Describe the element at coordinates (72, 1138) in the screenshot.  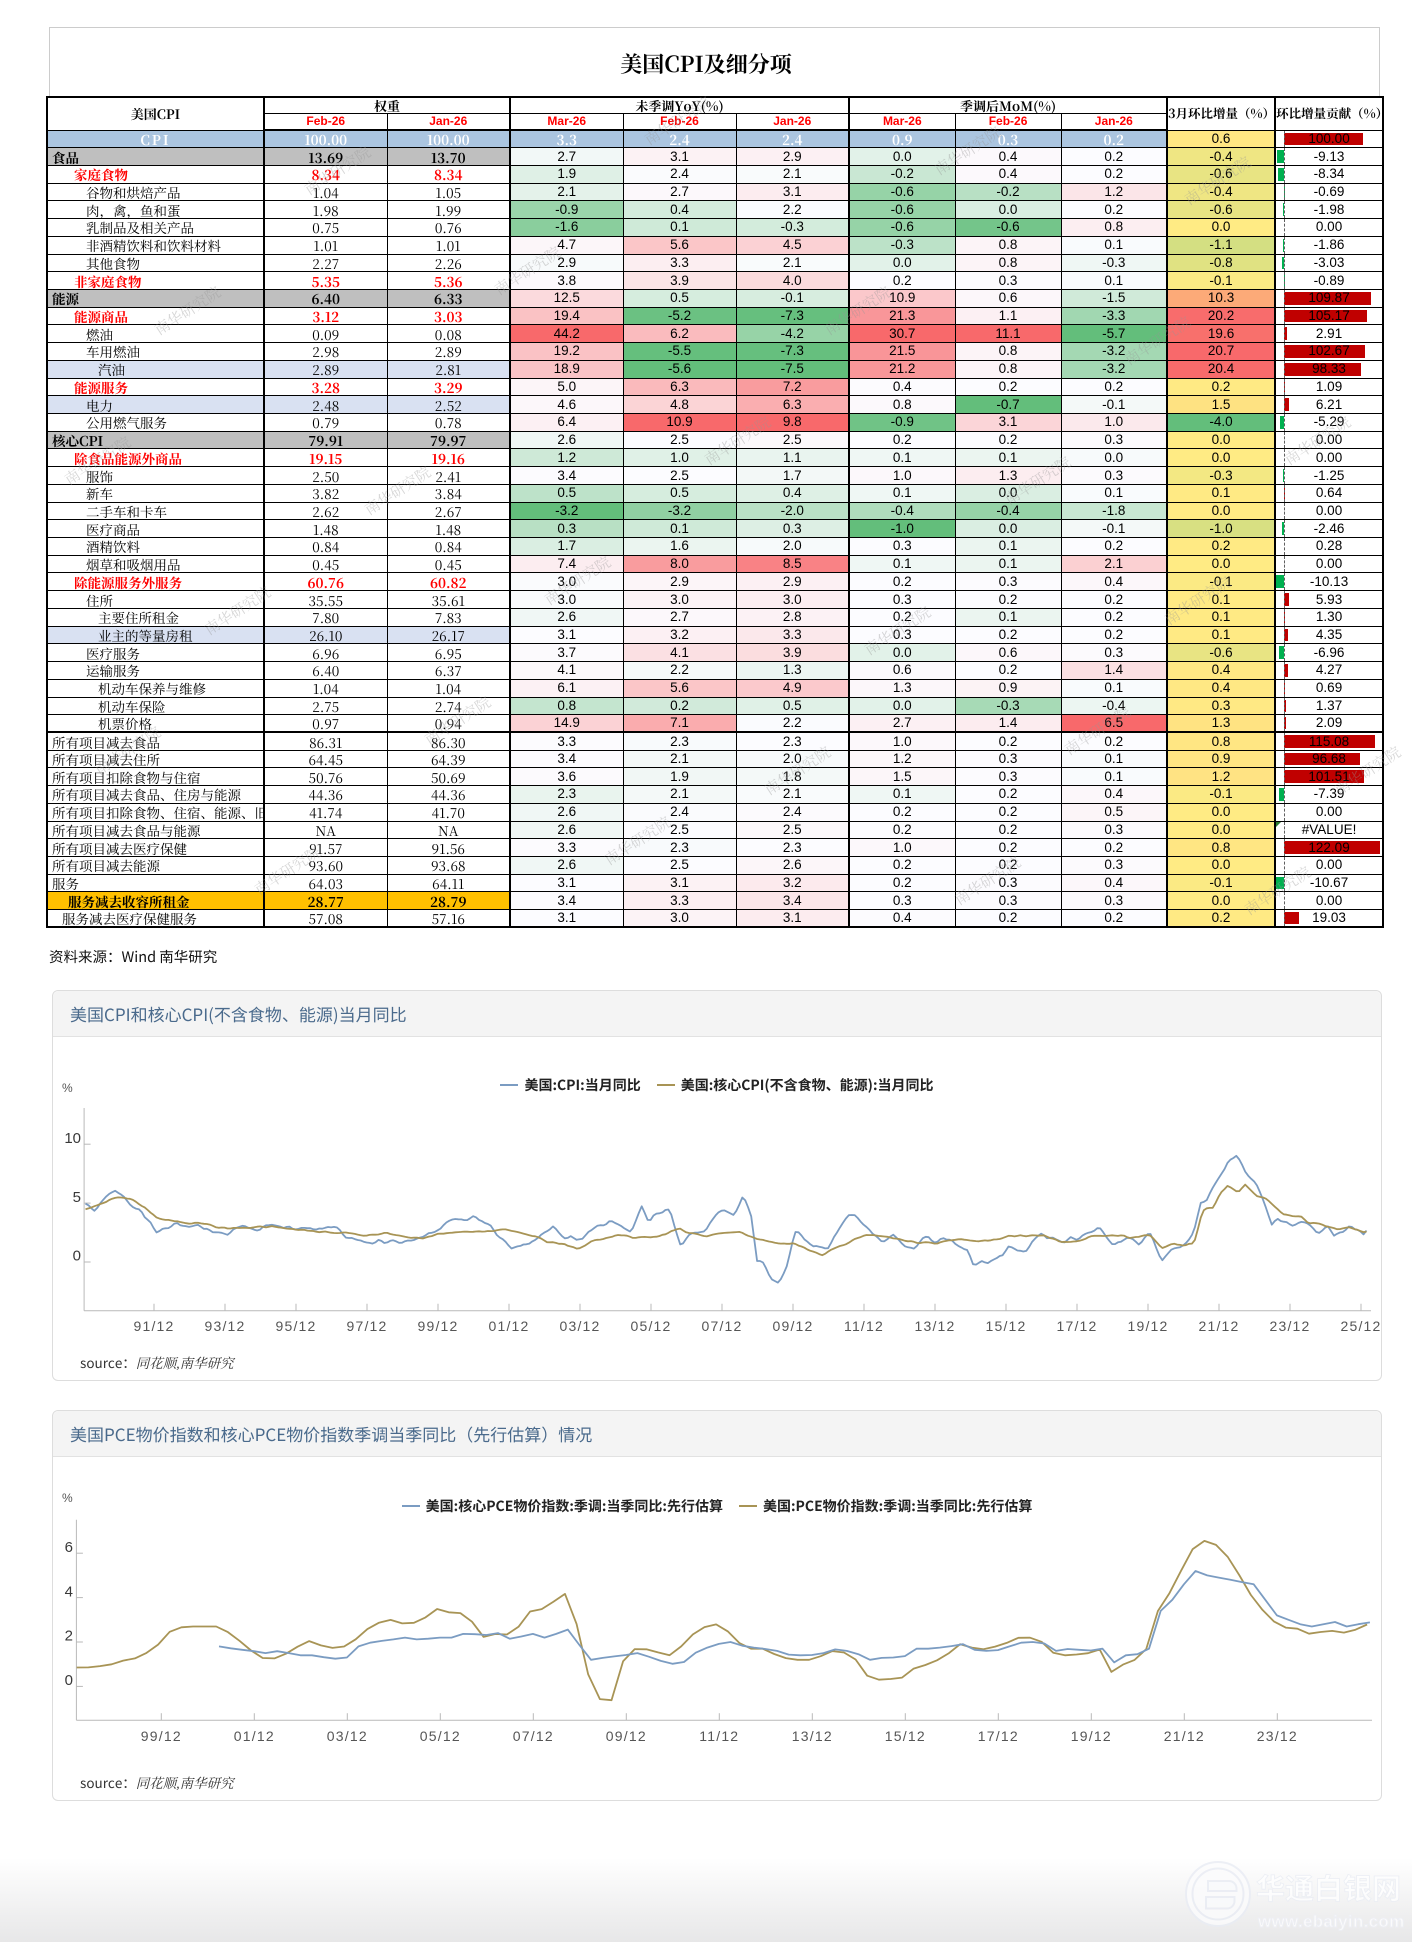
I see `svg-text: 10` at that location.